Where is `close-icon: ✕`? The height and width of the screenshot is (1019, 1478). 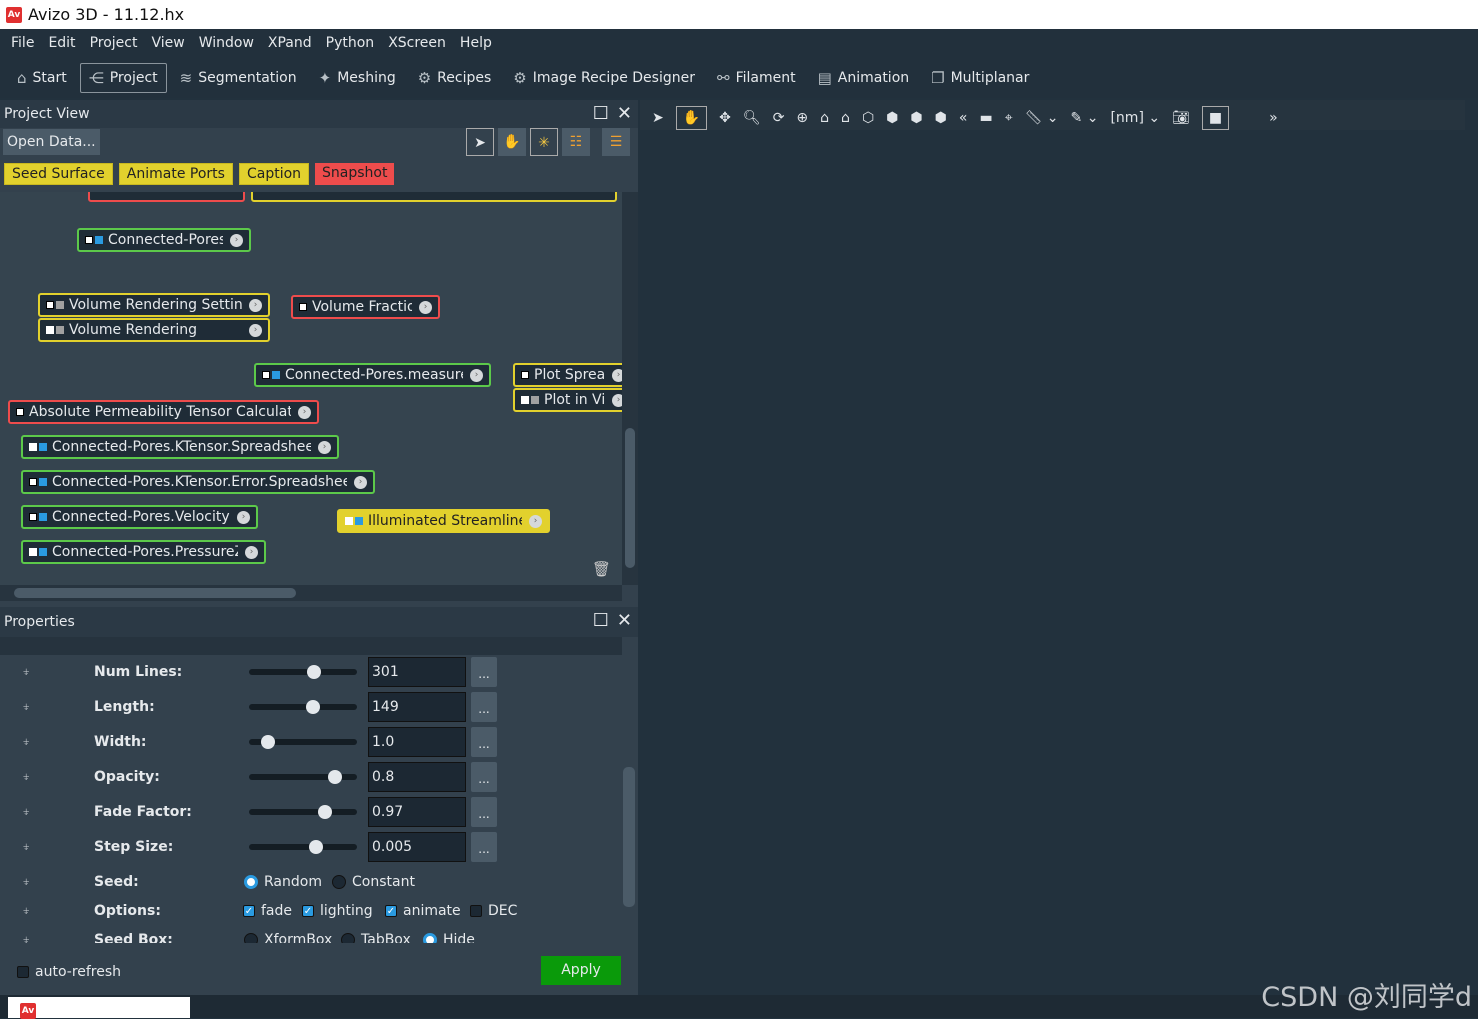 close-icon: ✕ is located at coordinates (624, 113).